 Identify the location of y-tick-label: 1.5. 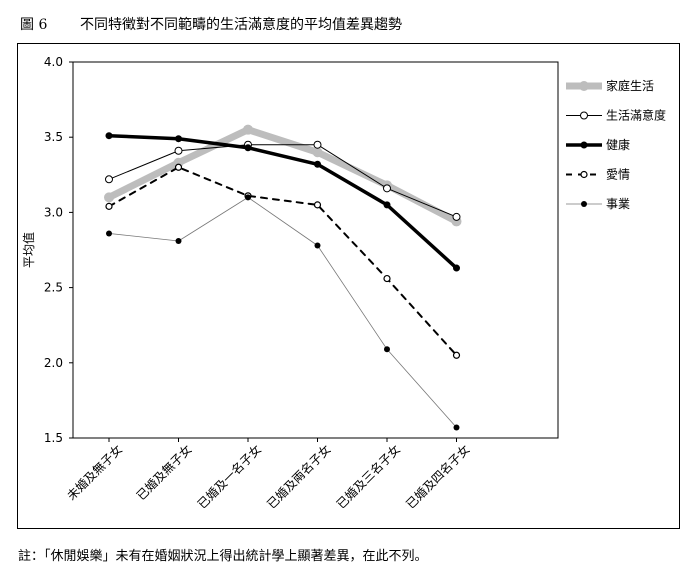
(53, 438).